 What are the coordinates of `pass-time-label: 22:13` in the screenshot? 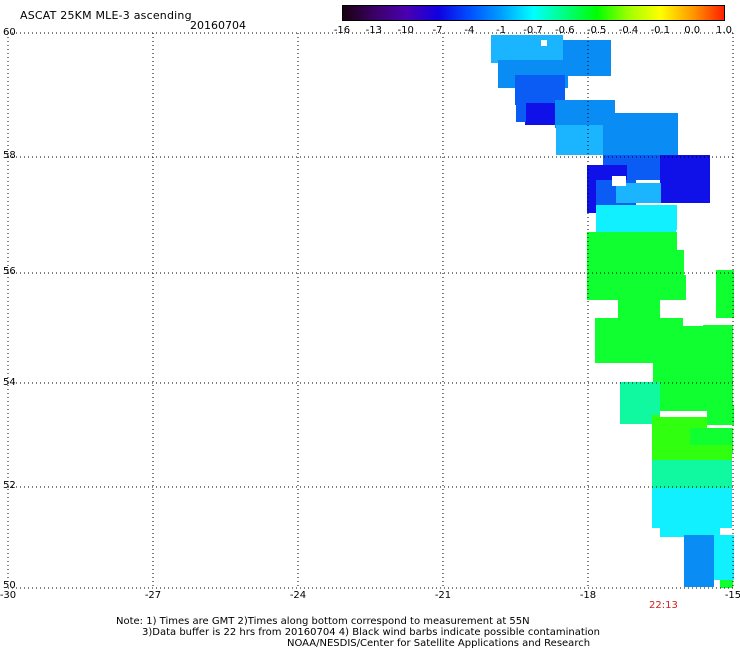 It's located at (663, 605).